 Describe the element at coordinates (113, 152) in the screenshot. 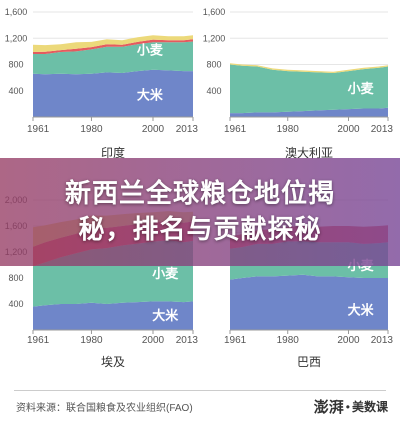

I see `chart-title: 印度` at that location.